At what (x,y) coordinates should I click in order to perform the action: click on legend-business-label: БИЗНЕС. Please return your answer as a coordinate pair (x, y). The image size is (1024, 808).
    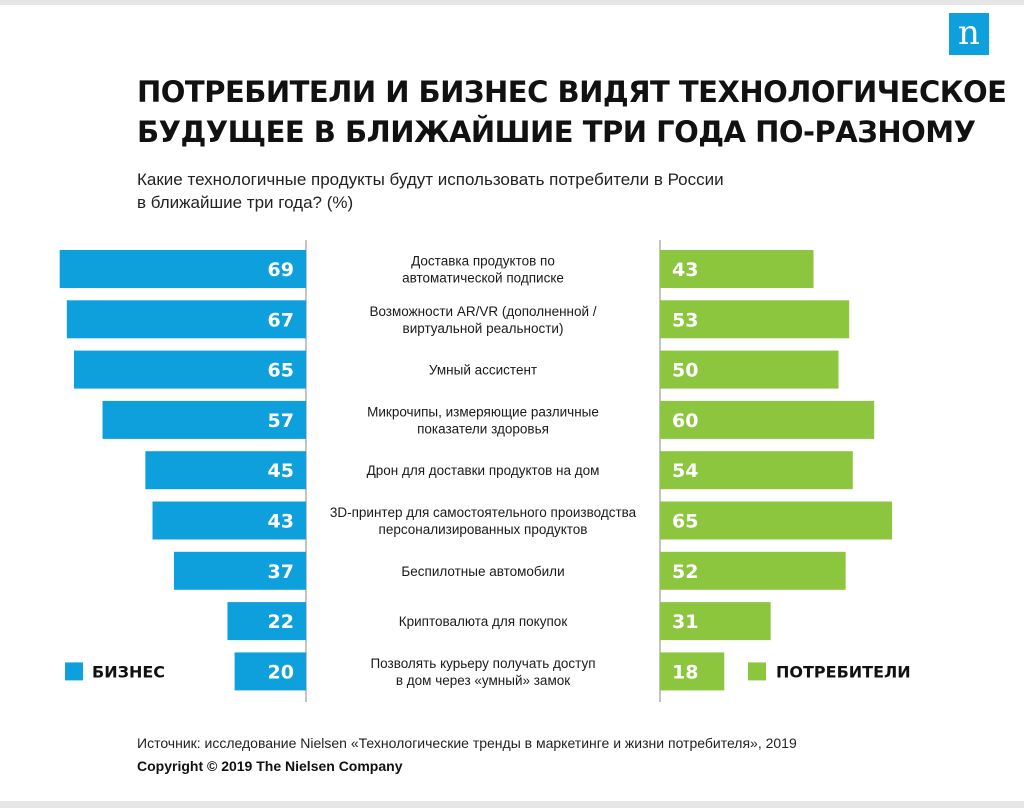
    Looking at the image, I should click on (128, 671).